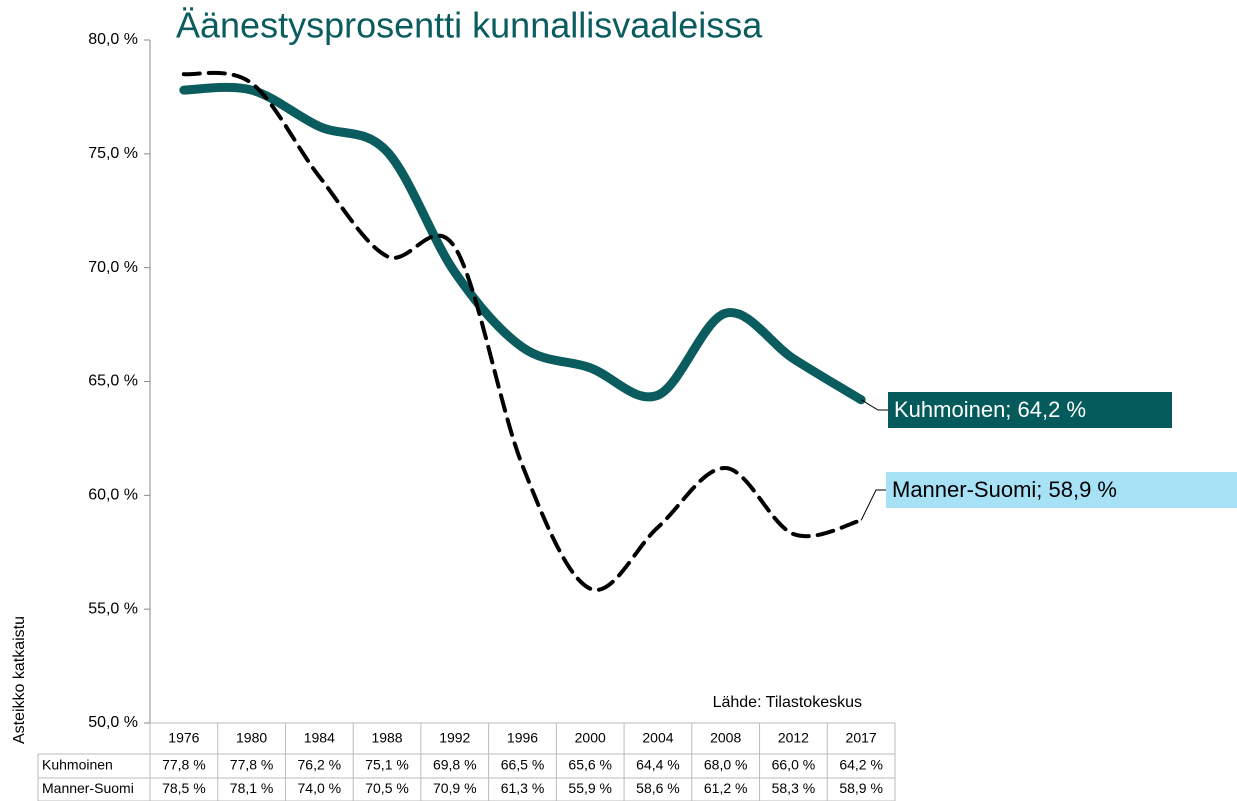 This screenshot has width=1237, height=801. What do you see at coordinates (990, 409) in the screenshot?
I see `end-label: Kuhmoinen; 64,2 %` at bounding box center [990, 409].